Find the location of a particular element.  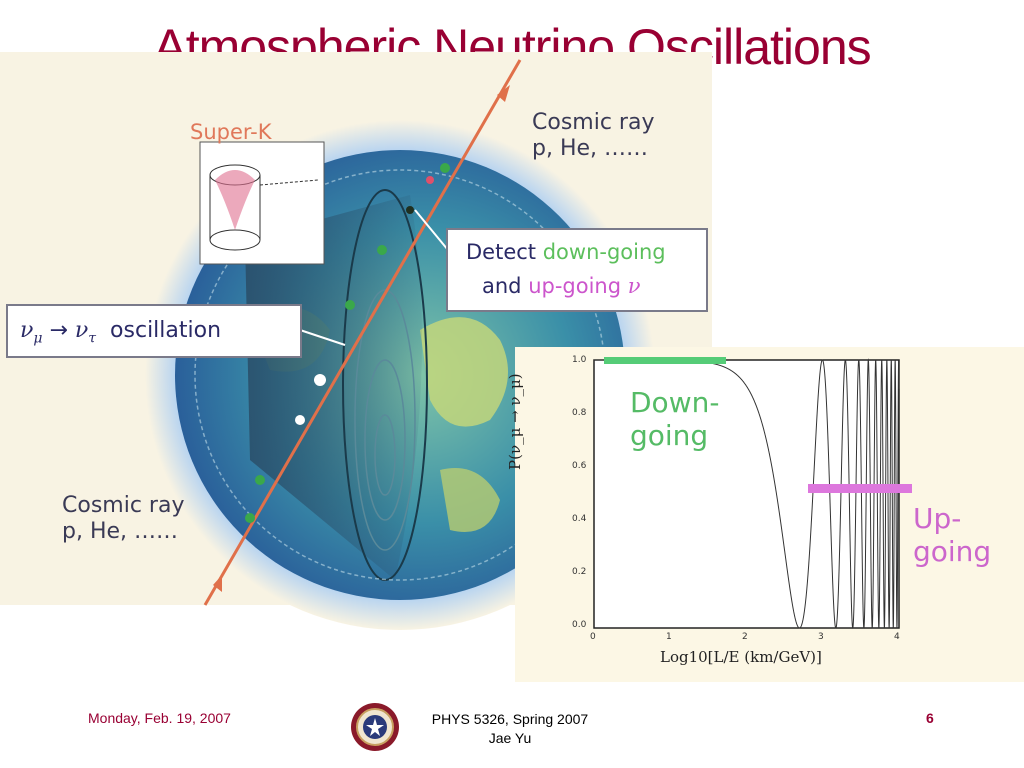

detect-line-2: and up-going ν is located at coordinates (561, 286).